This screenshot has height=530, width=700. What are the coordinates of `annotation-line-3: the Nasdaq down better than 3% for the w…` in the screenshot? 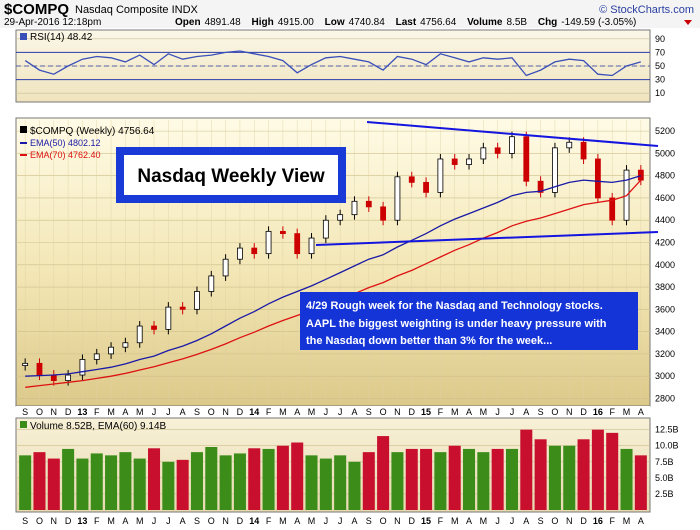 It's located at (429, 341).